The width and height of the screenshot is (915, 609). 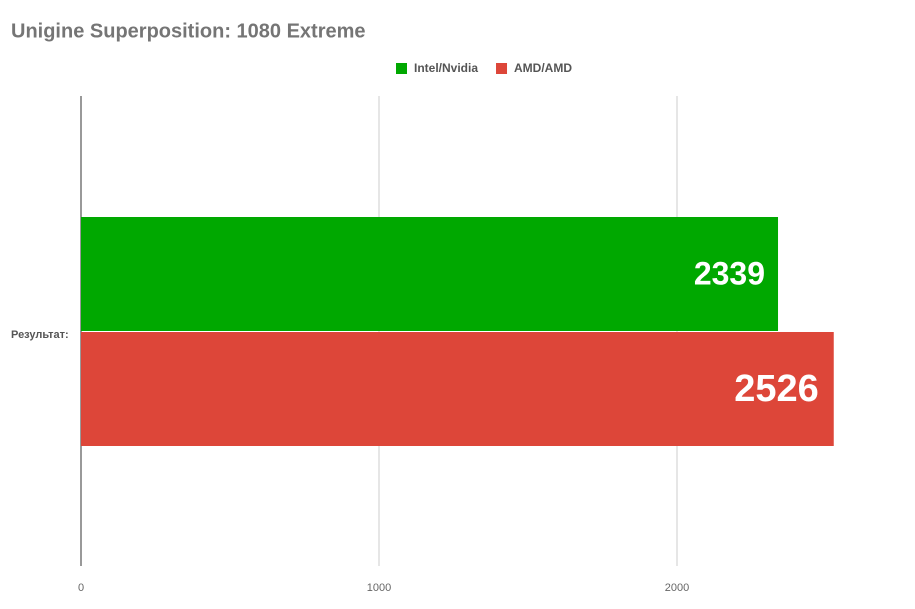 I want to click on value-label: 2526, so click(x=776, y=389).